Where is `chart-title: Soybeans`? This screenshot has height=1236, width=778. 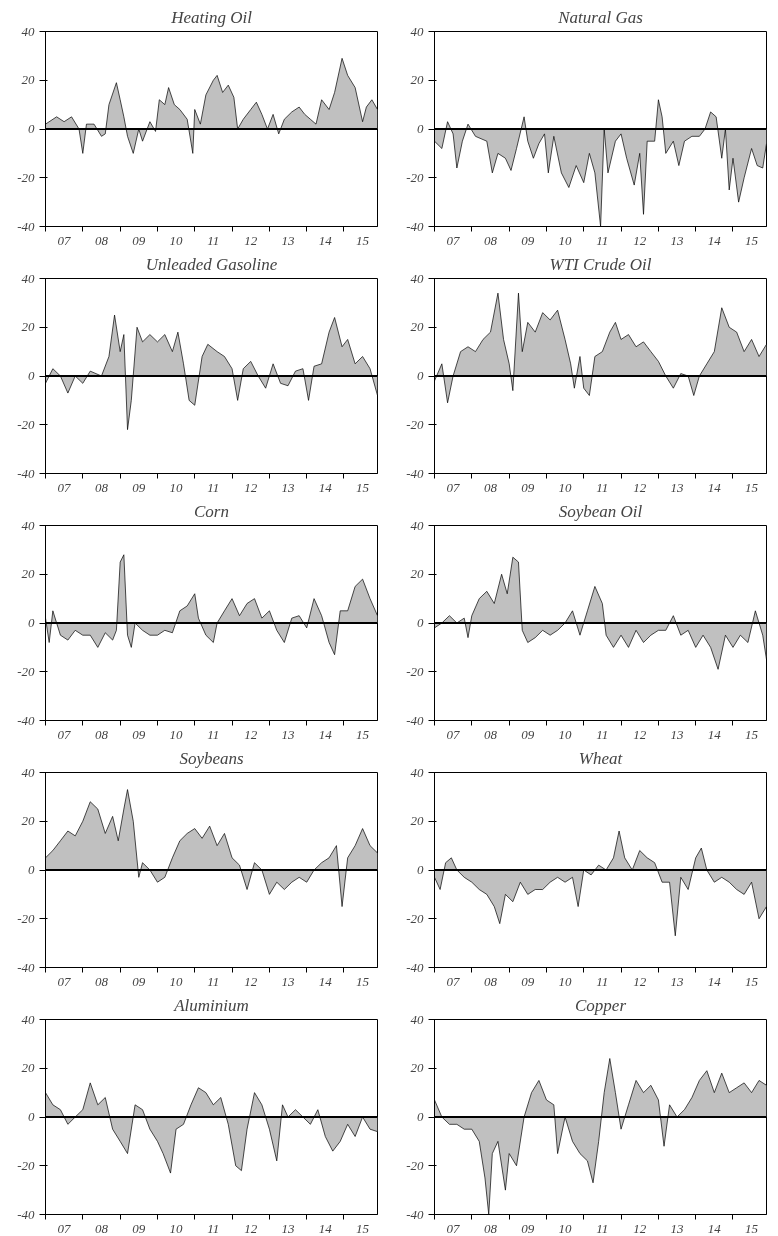 chart-title: Soybeans is located at coordinates (211, 758).